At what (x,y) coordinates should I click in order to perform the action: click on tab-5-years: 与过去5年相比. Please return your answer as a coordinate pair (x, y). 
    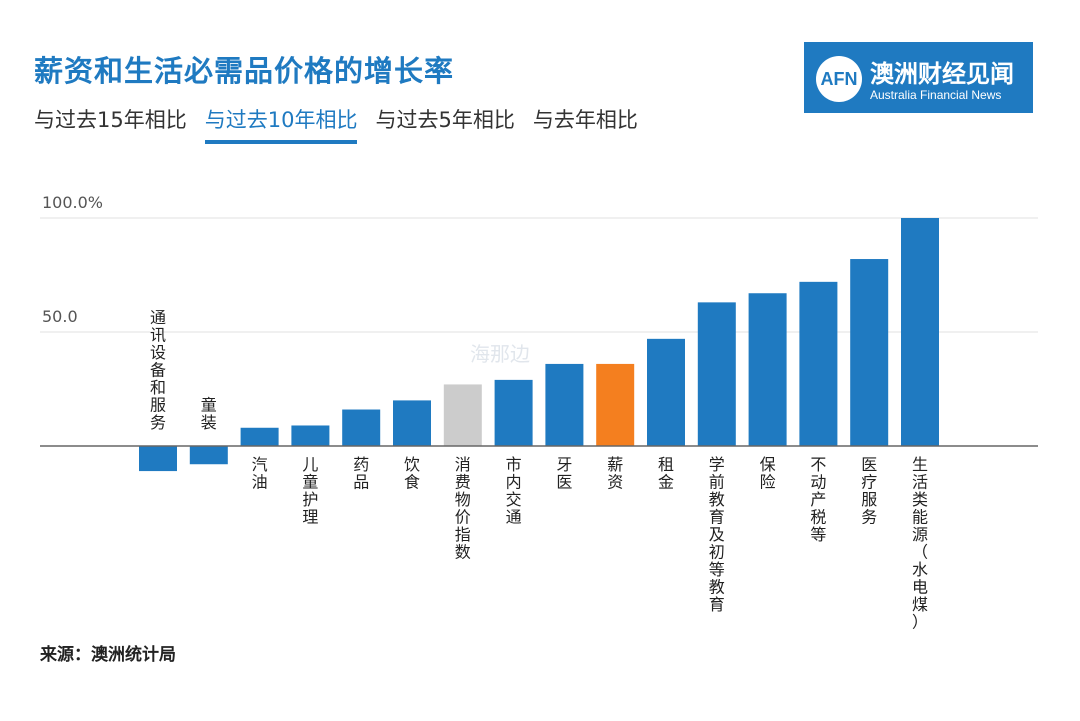
    Looking at the image, I should click on (445, 120).